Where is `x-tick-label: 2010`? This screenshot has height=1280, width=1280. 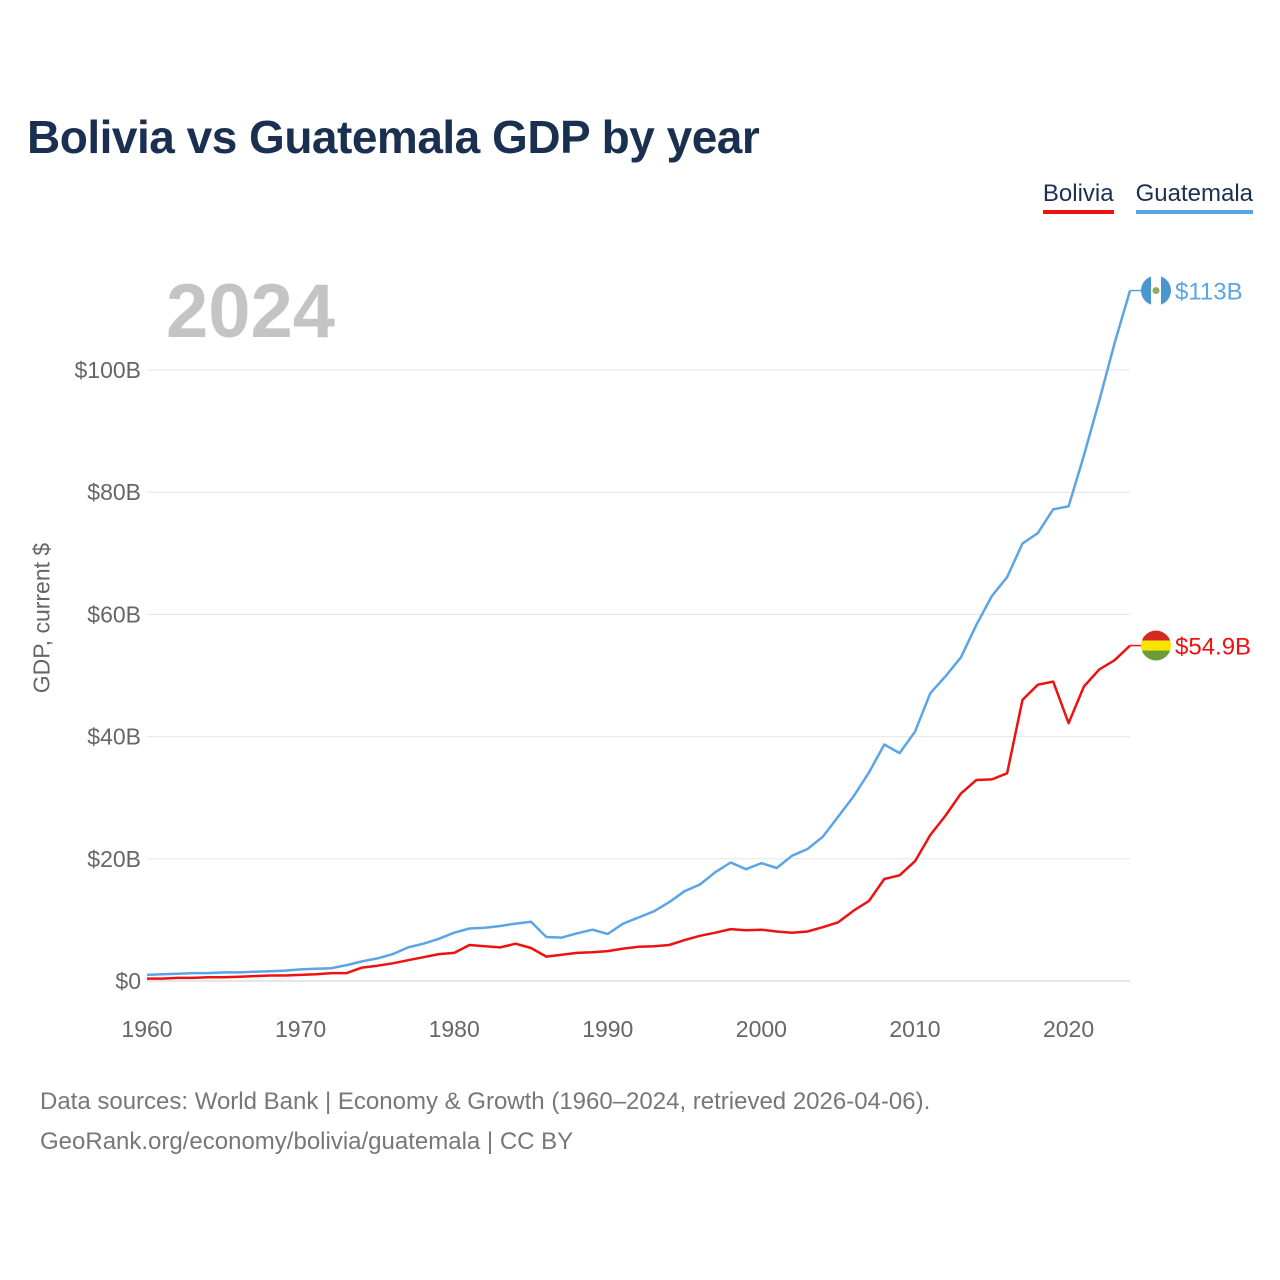
x-tick-label: 2010 is located at coordinates (914, 1029).